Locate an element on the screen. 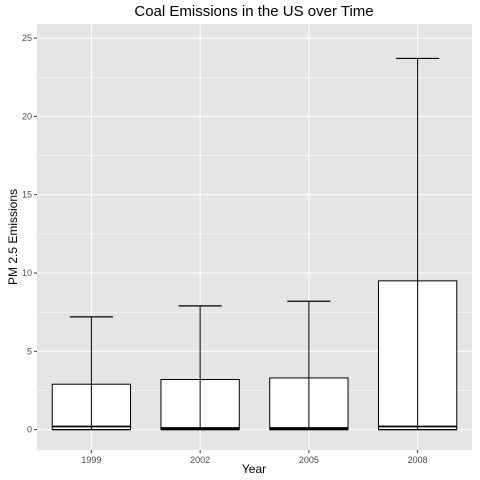  box-2005 is located at coordinates (309, 365).